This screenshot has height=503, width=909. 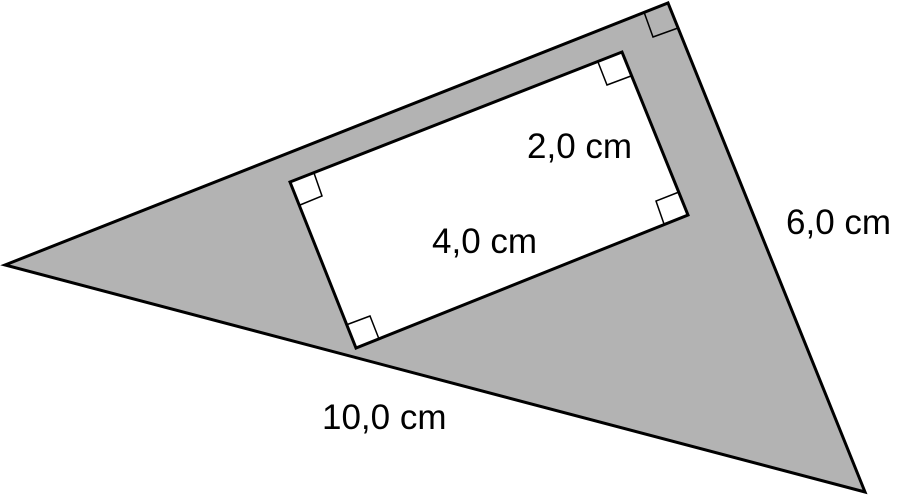 What do you see at coordinates (580, 146) in the screenshot?
I see `label-rect-short-side: 2,0 cm` at bounding box center [580, 146].